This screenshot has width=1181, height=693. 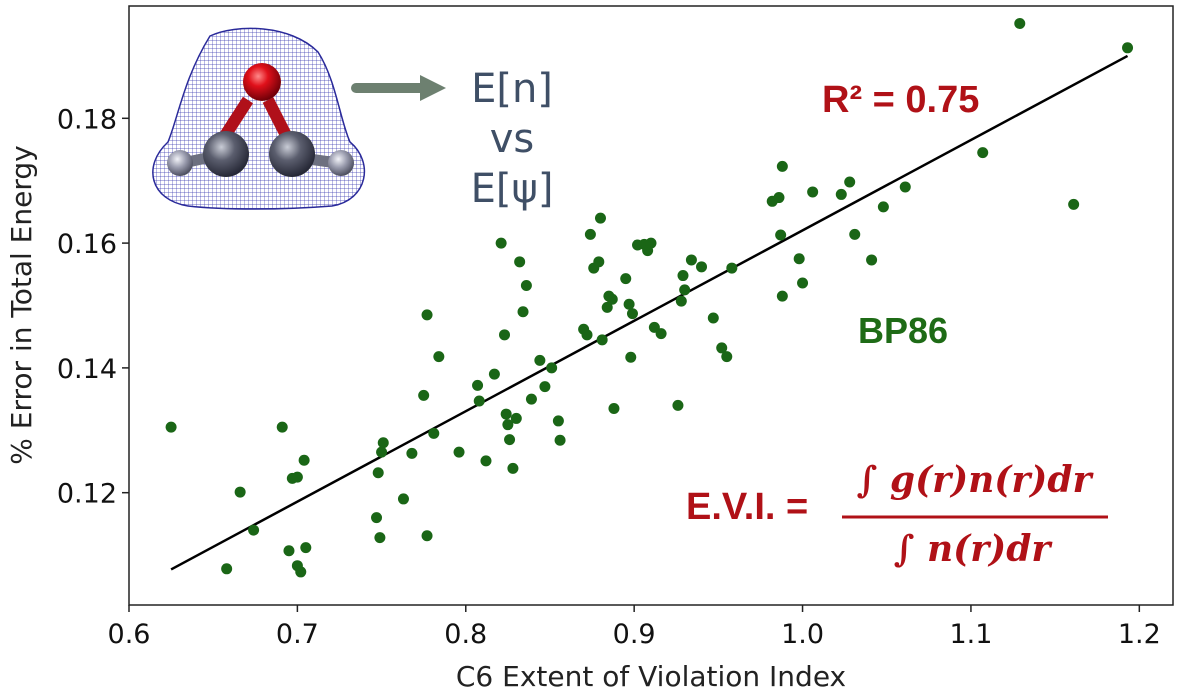 I want to click on x-tick-label: 0.6, so click(x=129, y=634).